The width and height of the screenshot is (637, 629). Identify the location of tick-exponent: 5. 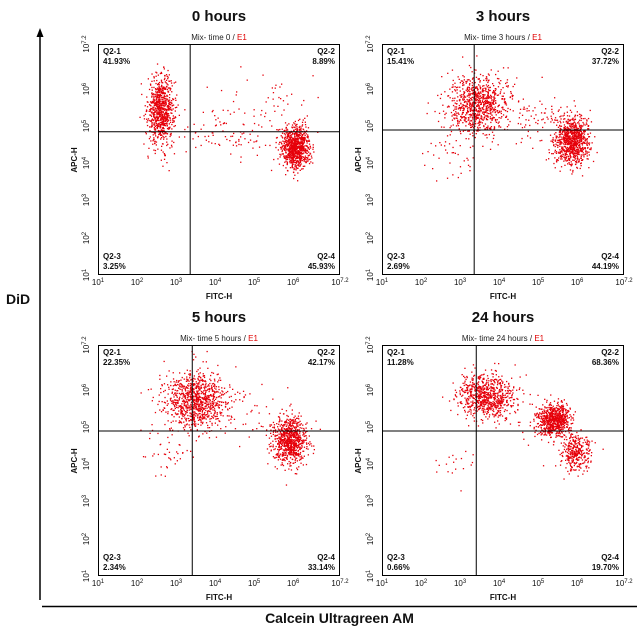
(258, 281).